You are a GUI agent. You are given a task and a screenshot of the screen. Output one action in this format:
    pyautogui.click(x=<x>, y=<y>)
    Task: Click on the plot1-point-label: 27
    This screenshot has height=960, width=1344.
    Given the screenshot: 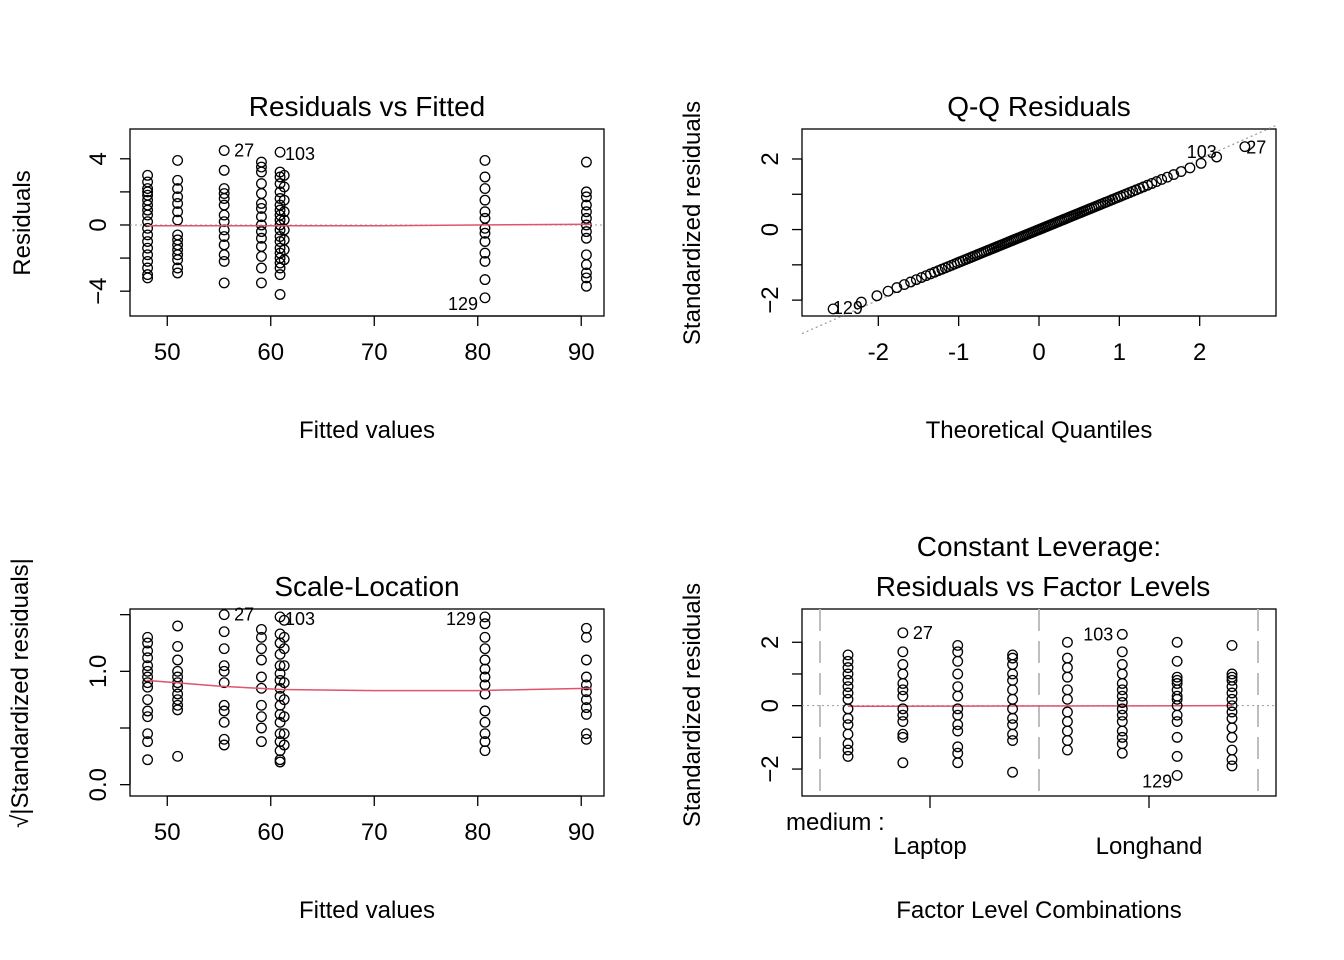 What is the action you would take?
    pyautogui.click(x=244, y=151)
    